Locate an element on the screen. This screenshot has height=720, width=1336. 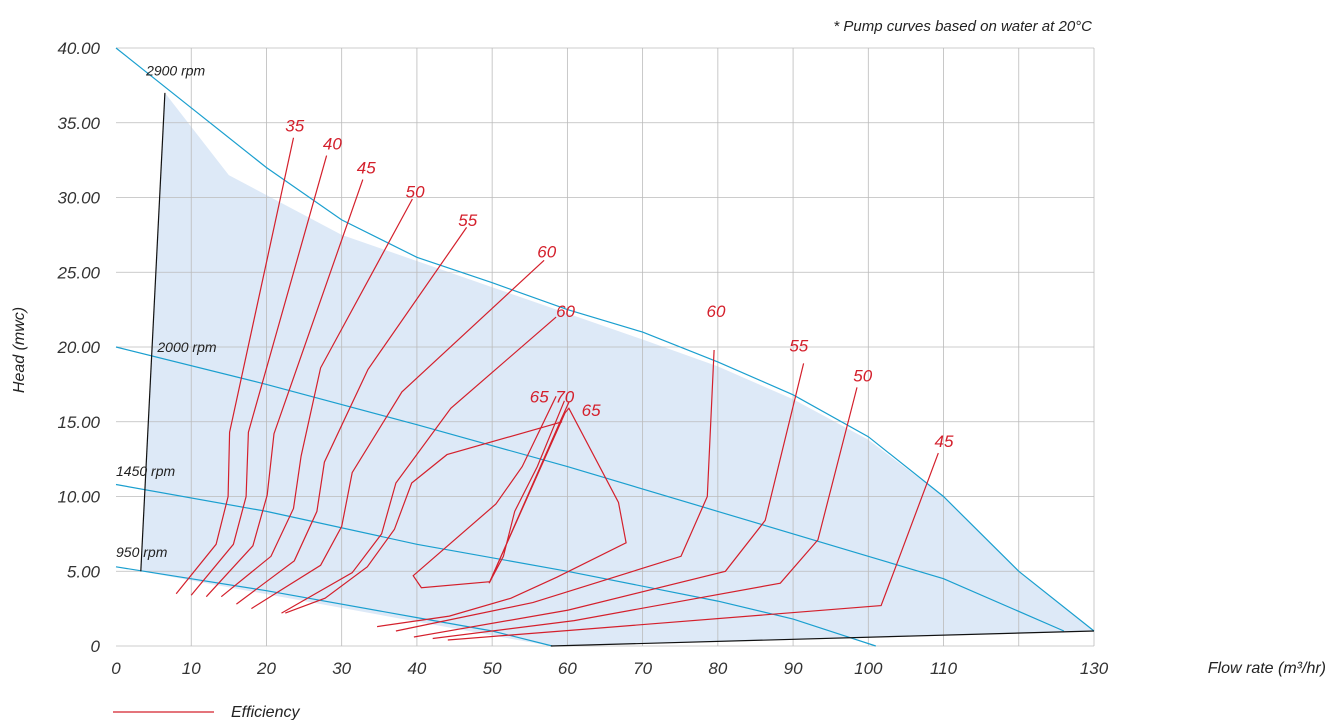
y-tick-label: 10.00 is located at coordinates (78, 497).